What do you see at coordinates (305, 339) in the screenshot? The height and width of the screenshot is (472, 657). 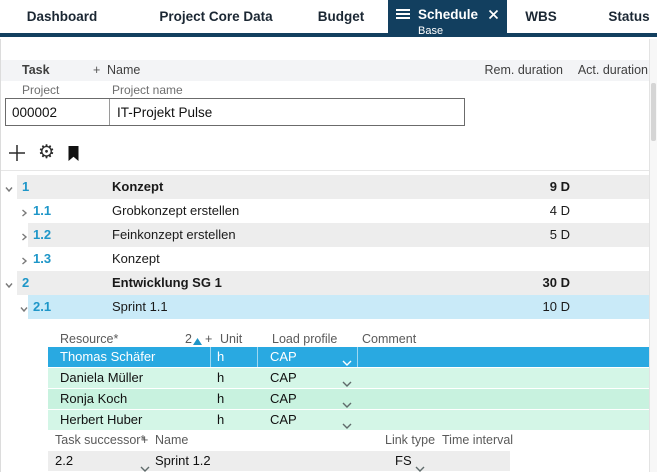 I see `column-load-profile: Load profile` at bounding box center [305, 339].